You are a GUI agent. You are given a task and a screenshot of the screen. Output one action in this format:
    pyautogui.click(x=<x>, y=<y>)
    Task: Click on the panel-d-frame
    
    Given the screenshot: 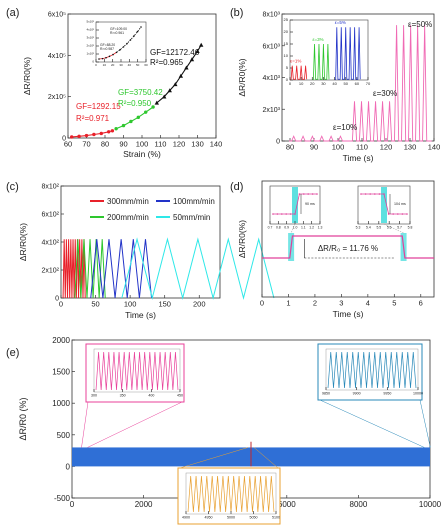 What is the action you would take?
    pyautogui.click(x=348, y=239)
    